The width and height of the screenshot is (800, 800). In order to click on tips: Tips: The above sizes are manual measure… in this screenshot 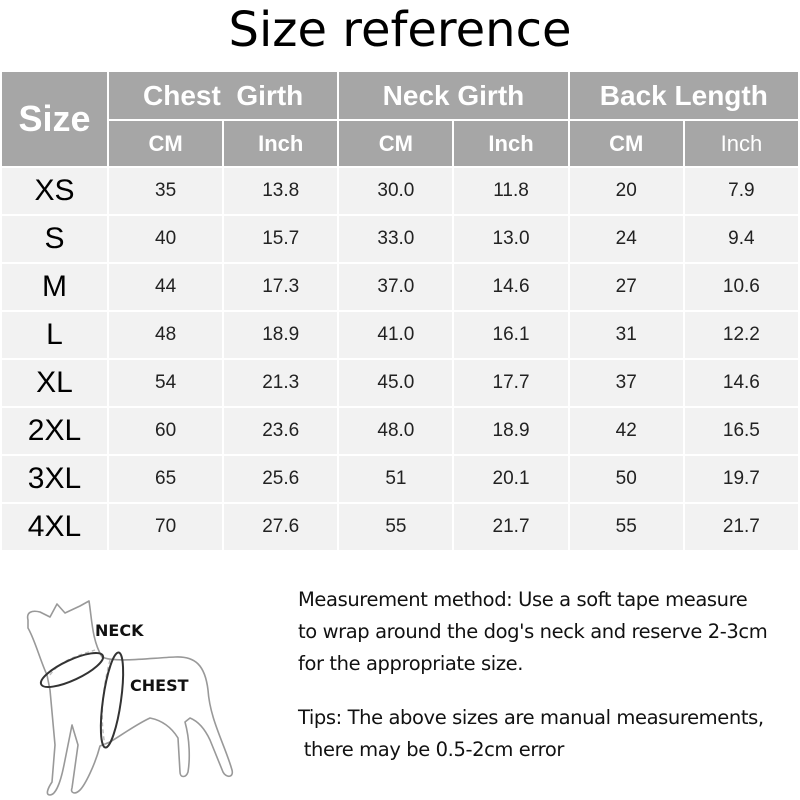, I will do `click(531, 734)`.